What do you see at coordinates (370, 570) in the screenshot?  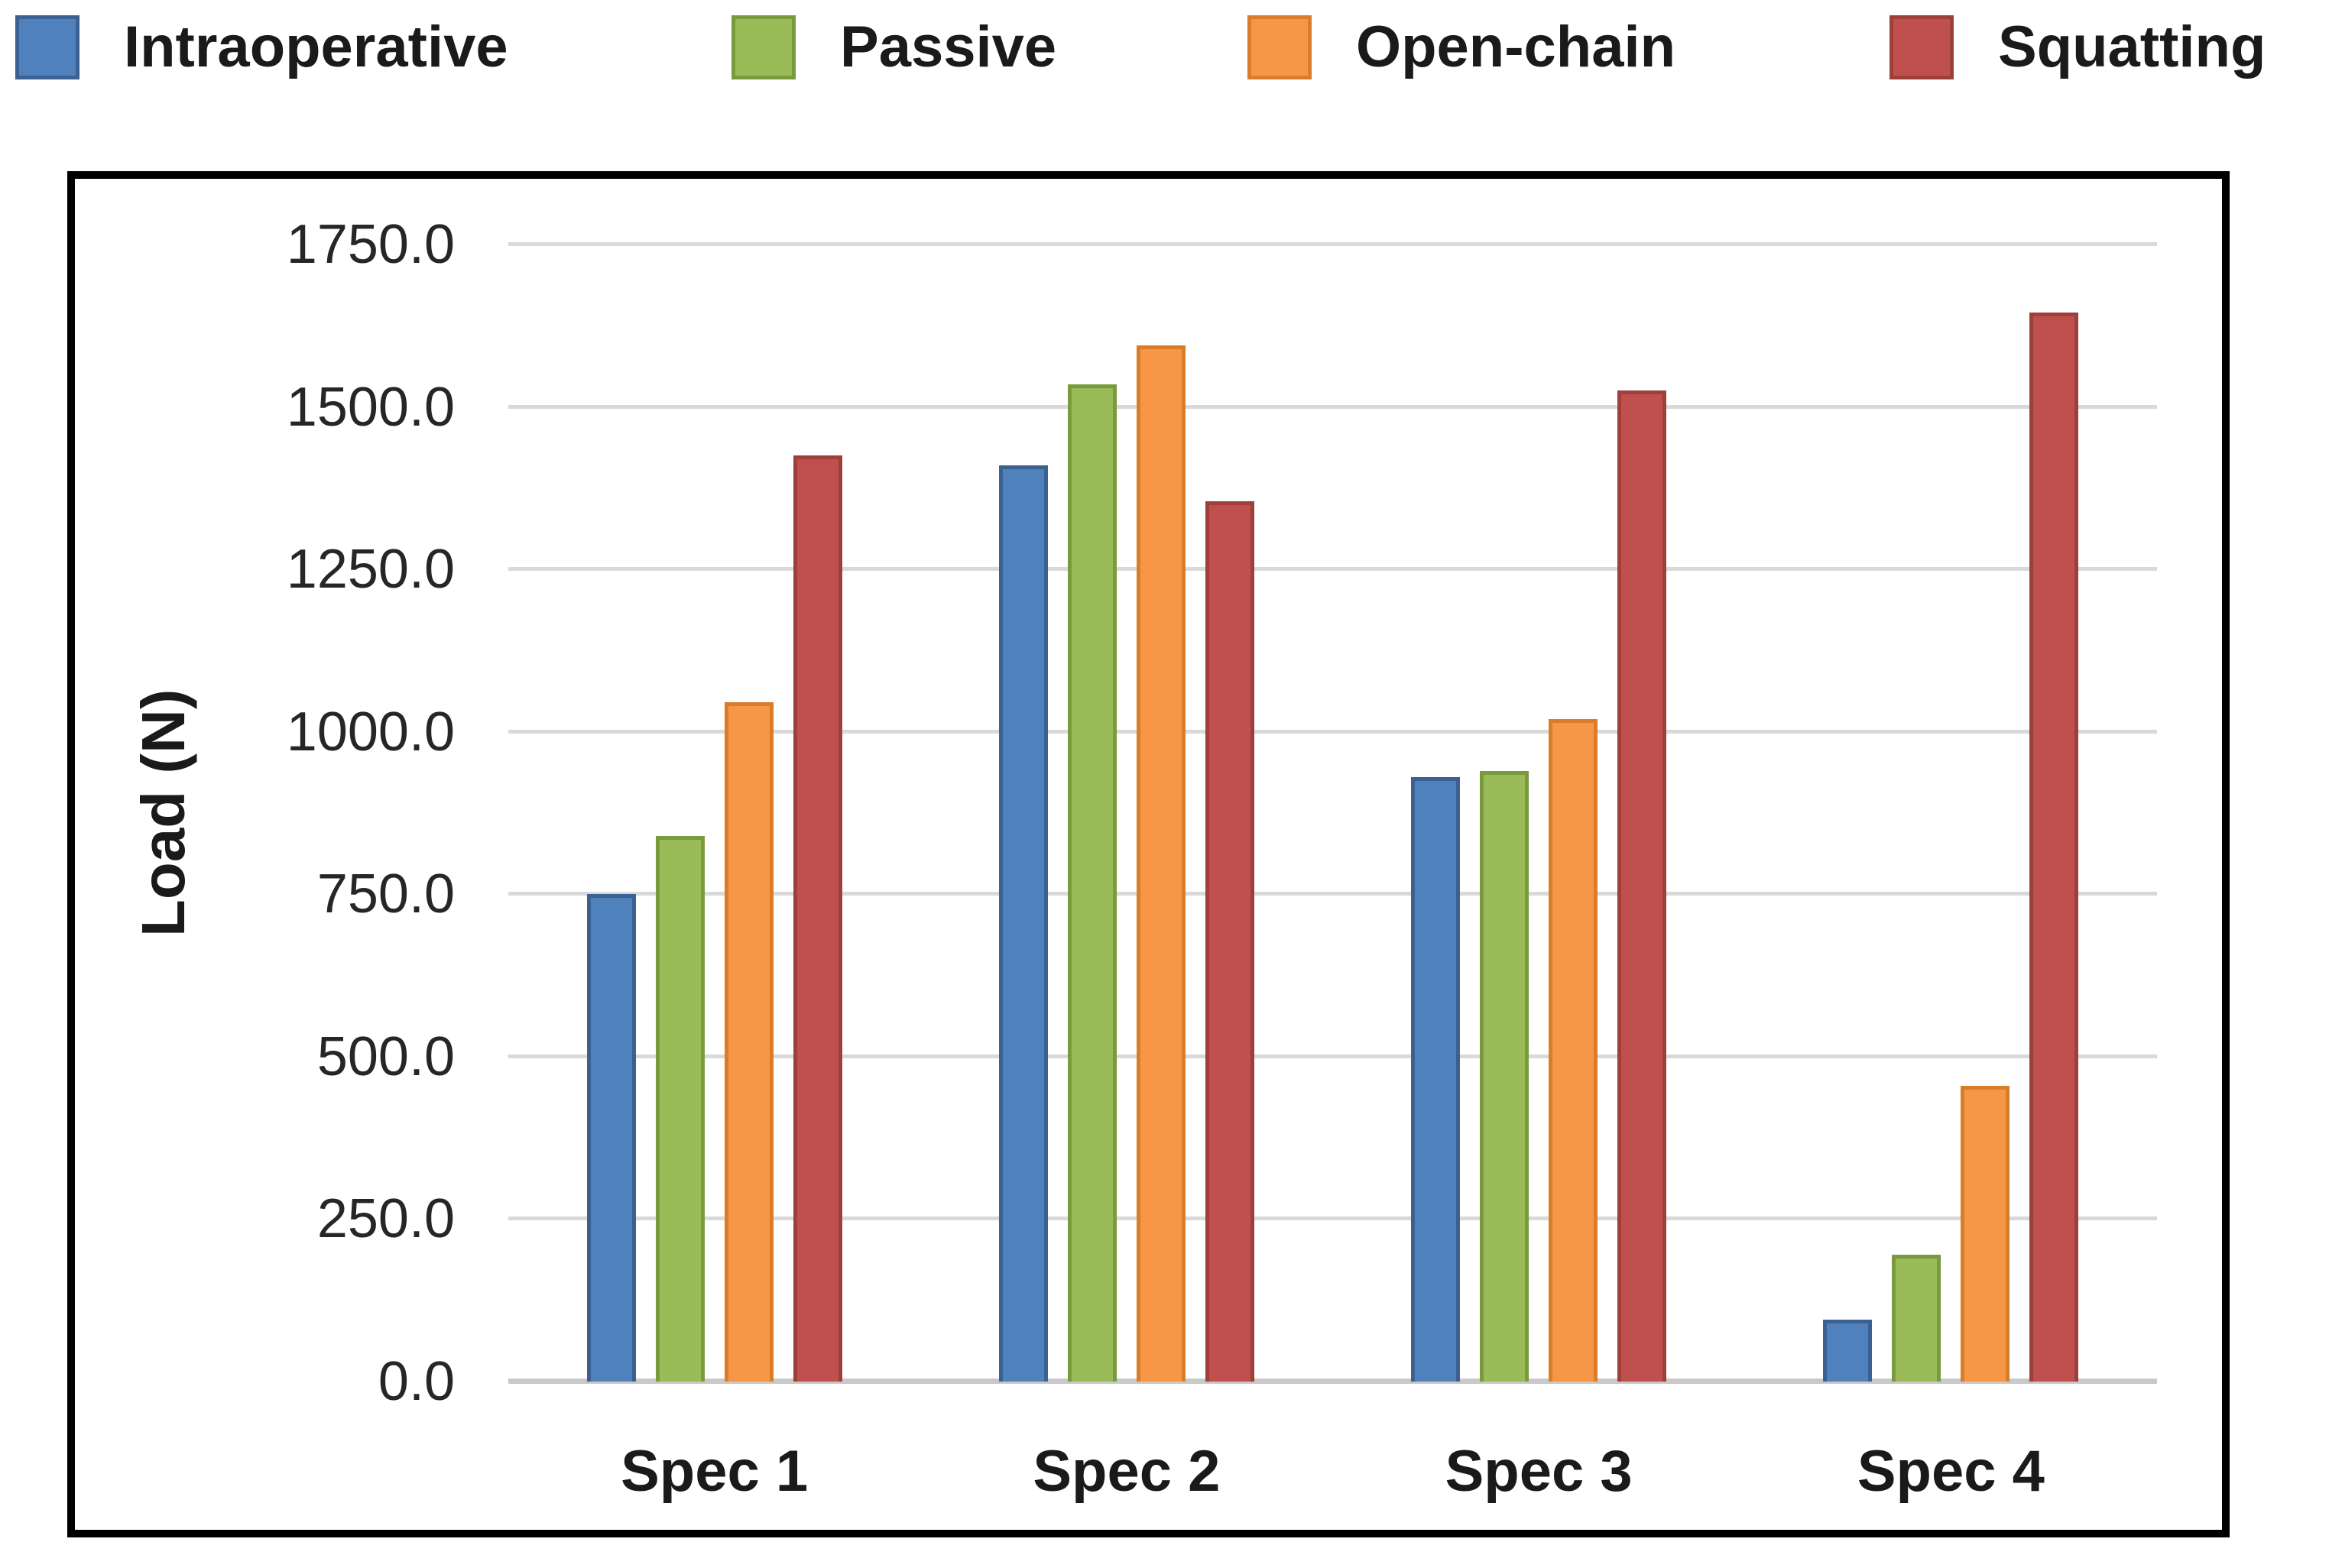 I see `y-tick-label: 1250.0` at bounding box center [370, 570].